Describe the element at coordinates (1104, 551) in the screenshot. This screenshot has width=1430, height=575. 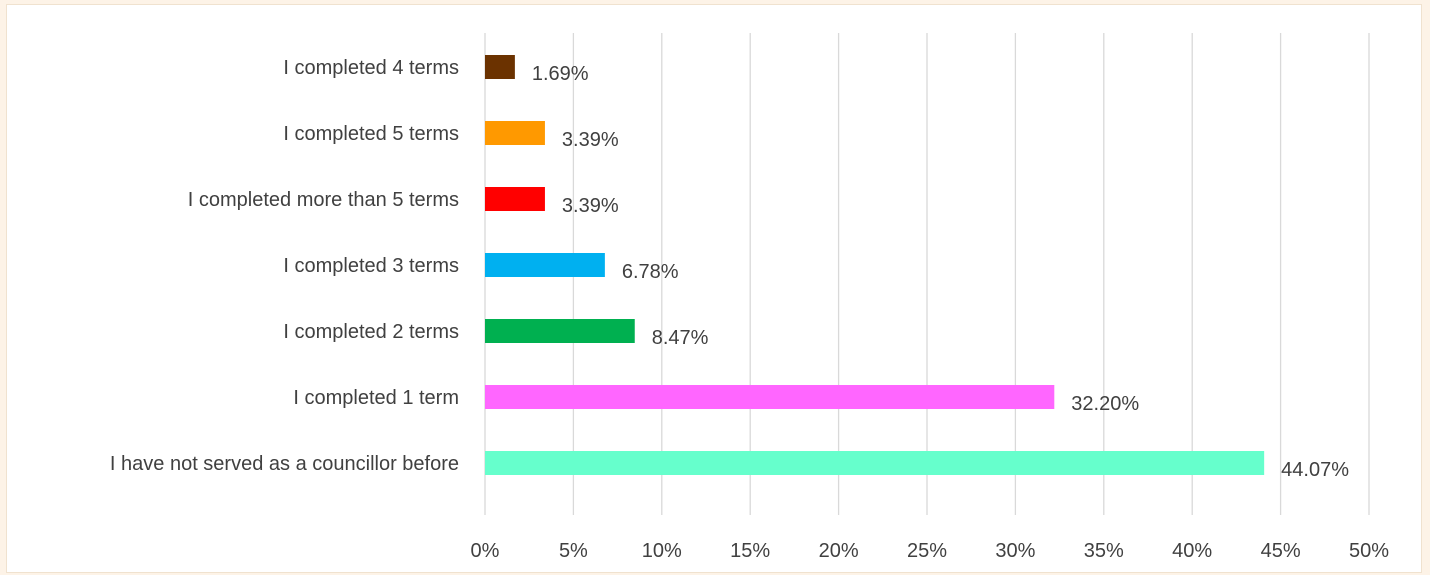
I see `x-tick-label: 35%` at that location.